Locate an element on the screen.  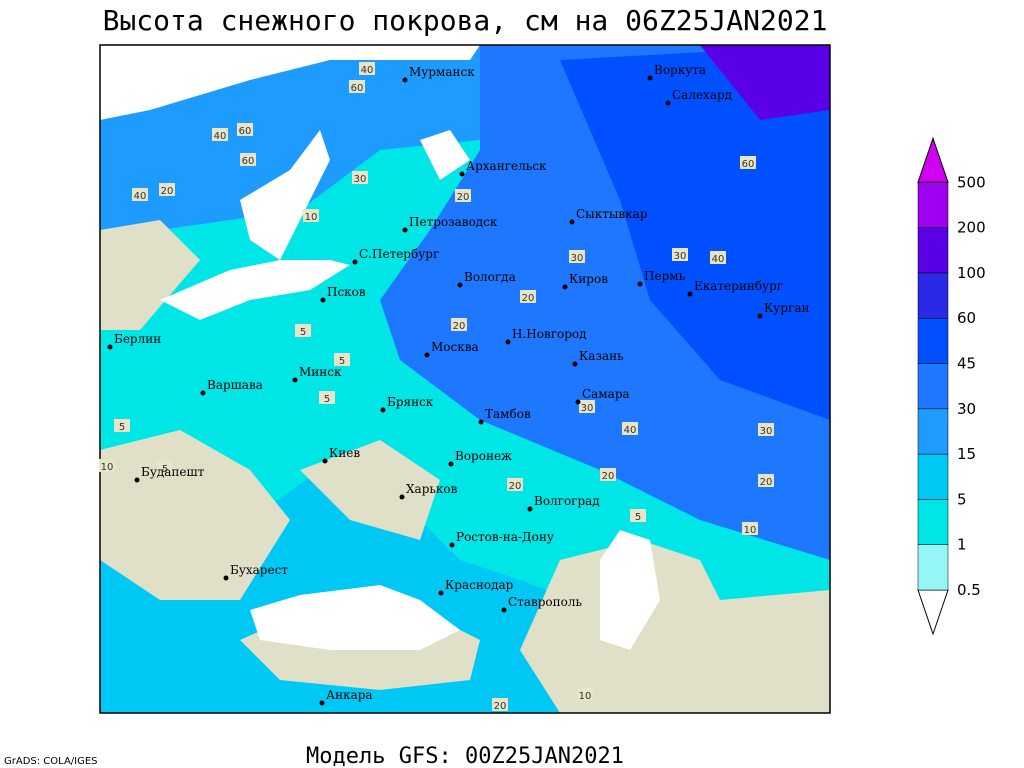
city-label: Салехард is located at coordinates (702, 95).